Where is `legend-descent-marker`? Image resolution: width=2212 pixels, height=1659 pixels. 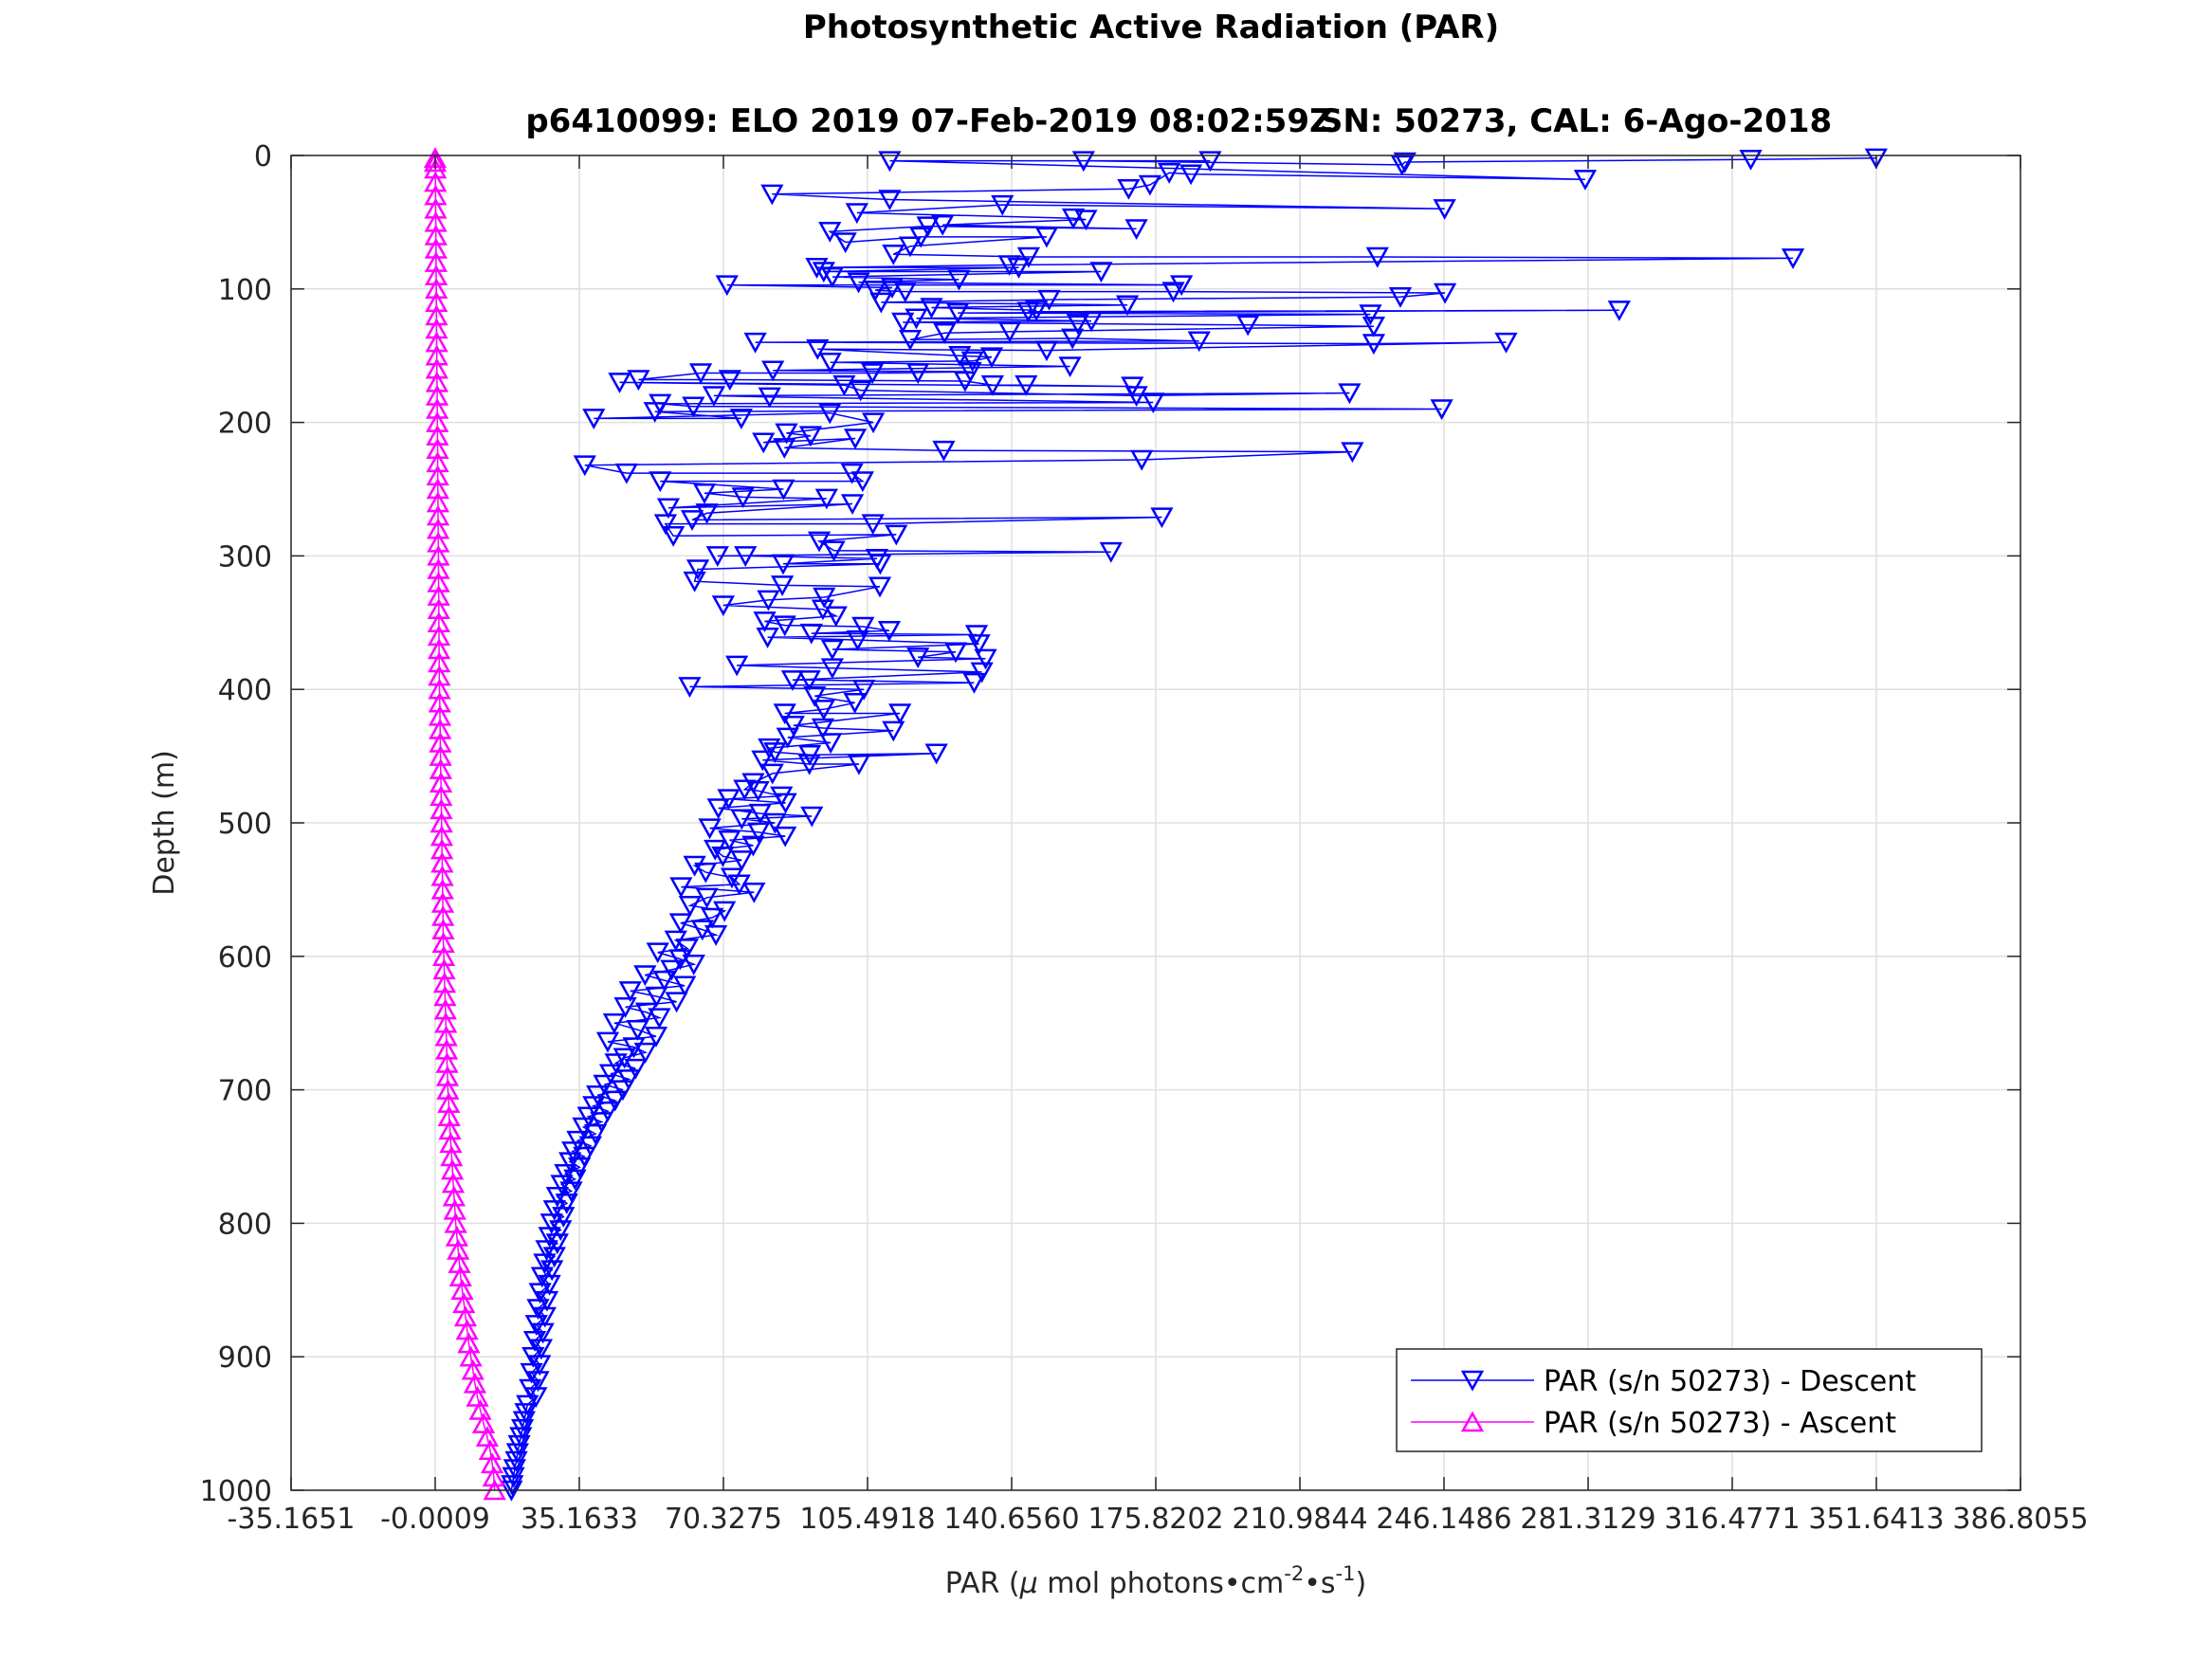 legend-descent-marker is located at coordinates (1472, 1381).